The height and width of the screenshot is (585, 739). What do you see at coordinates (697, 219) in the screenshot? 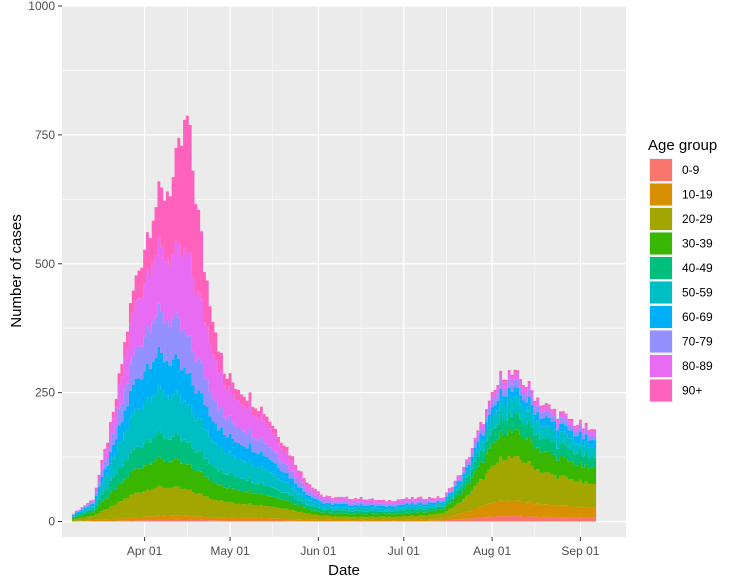
I see `legend-label-20-29: 20-29` at bounding box center [697, 219].